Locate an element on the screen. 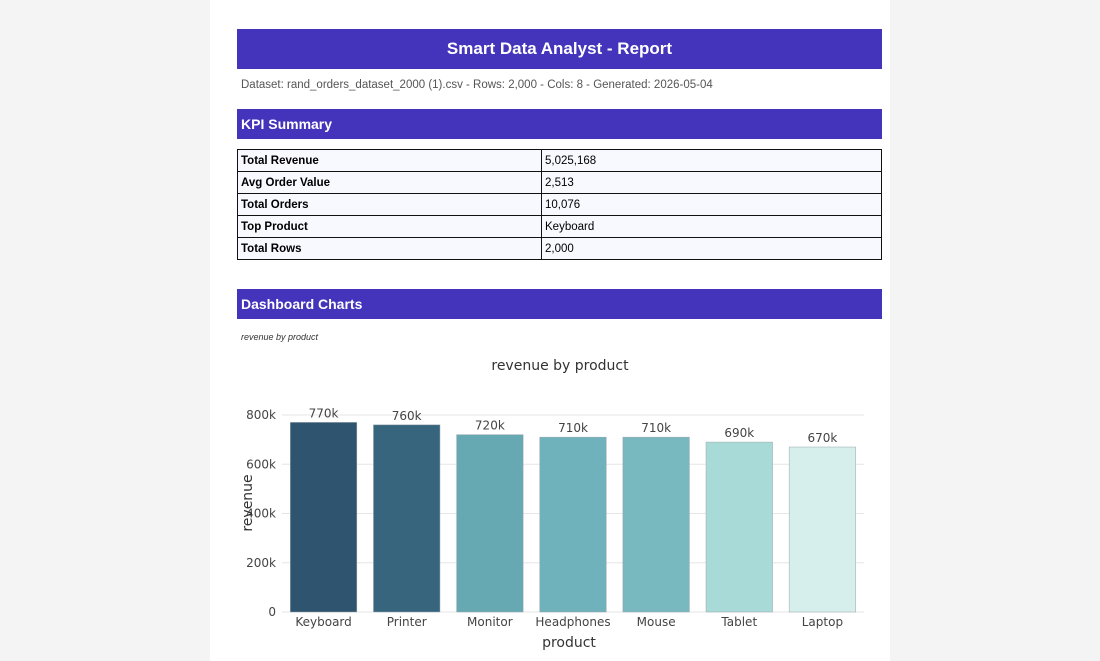 This screenshot has height=661, width=1100. x-tick-label: Printer is located at coordinates (407, 622).